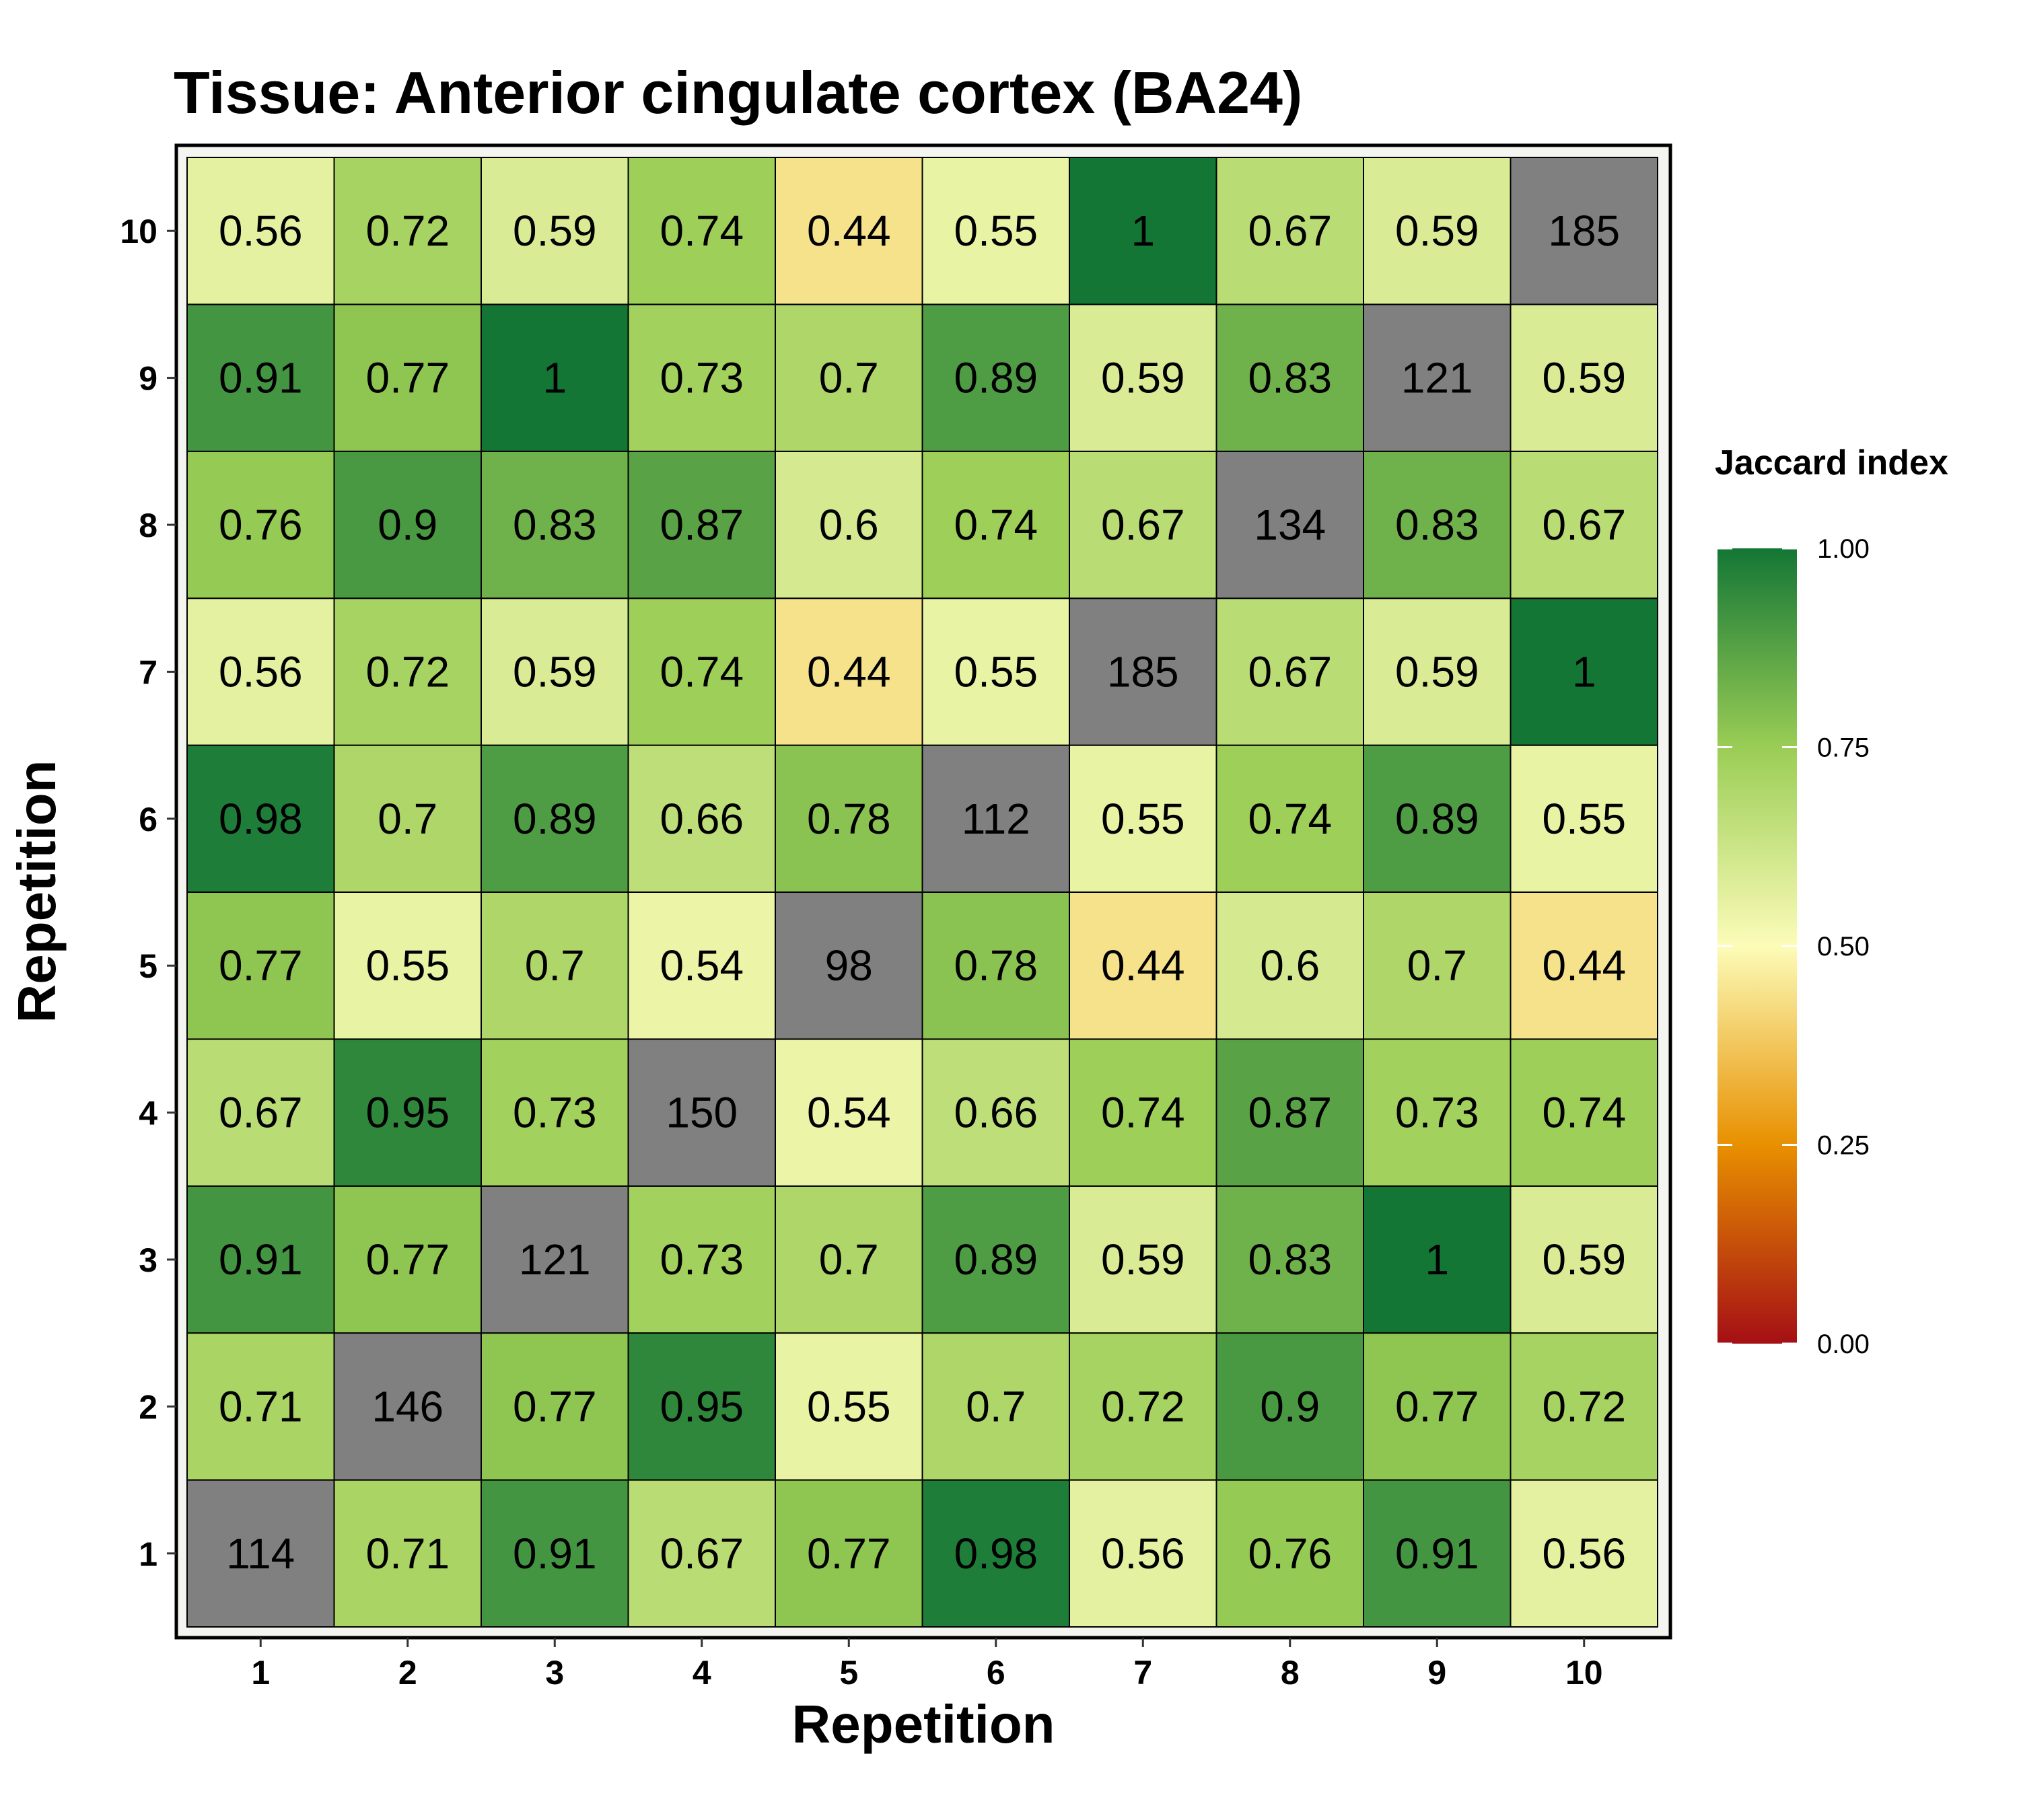 Image resolution: width=2019 pixels, height=1820 pixels. I want to click on chart-title: Tissue: Anterior cingulate cortex (BA24), so click(738, 92).